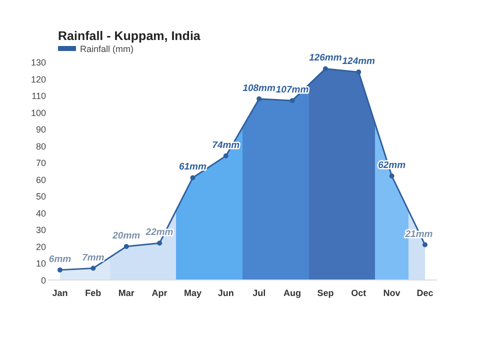 The width and height of the screenshot is (488, 345). Describe the element at coordinates (126, 236) in the screenshot. I see `data-label: 20mm` at that location.